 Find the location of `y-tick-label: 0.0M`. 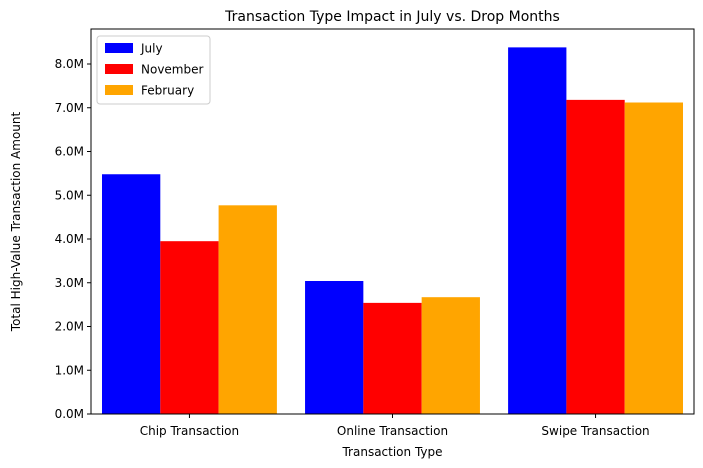

y-tick-label: 0.0M is located at coordinates (69, 414).